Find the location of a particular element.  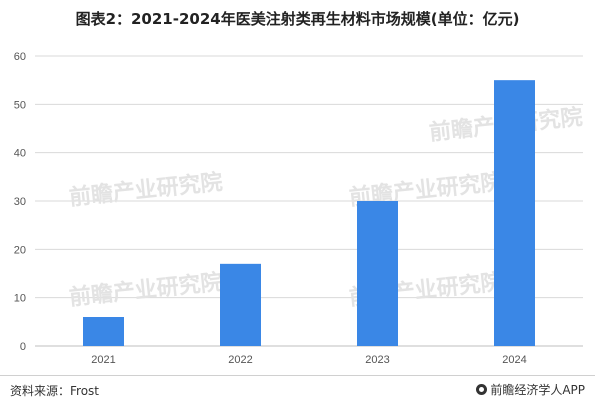

bar-2022 is located at coordinates (240, 304).